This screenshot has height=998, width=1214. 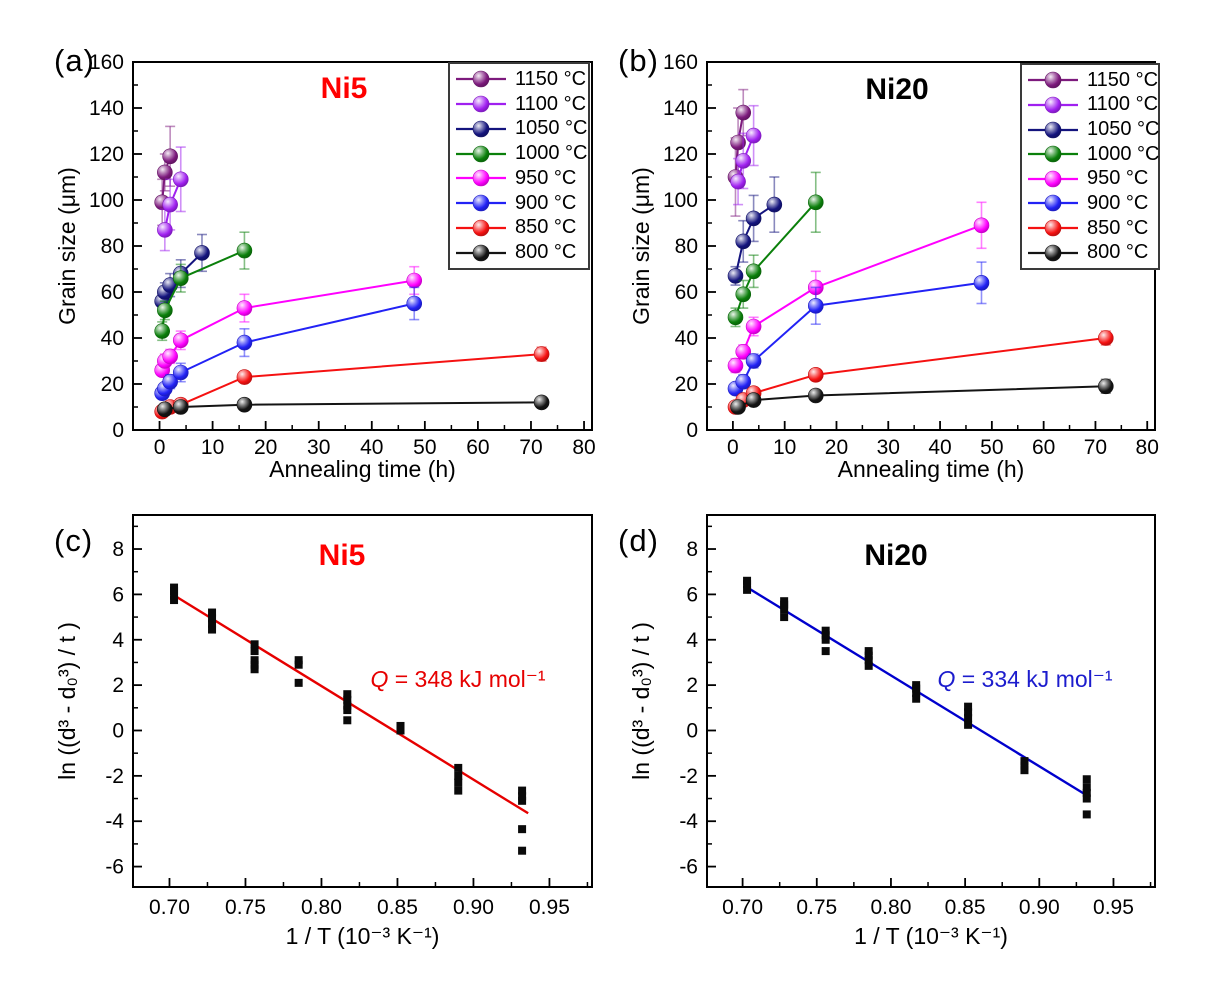 I want to click on y-tick-label: 2, so click(x=692, y=685).